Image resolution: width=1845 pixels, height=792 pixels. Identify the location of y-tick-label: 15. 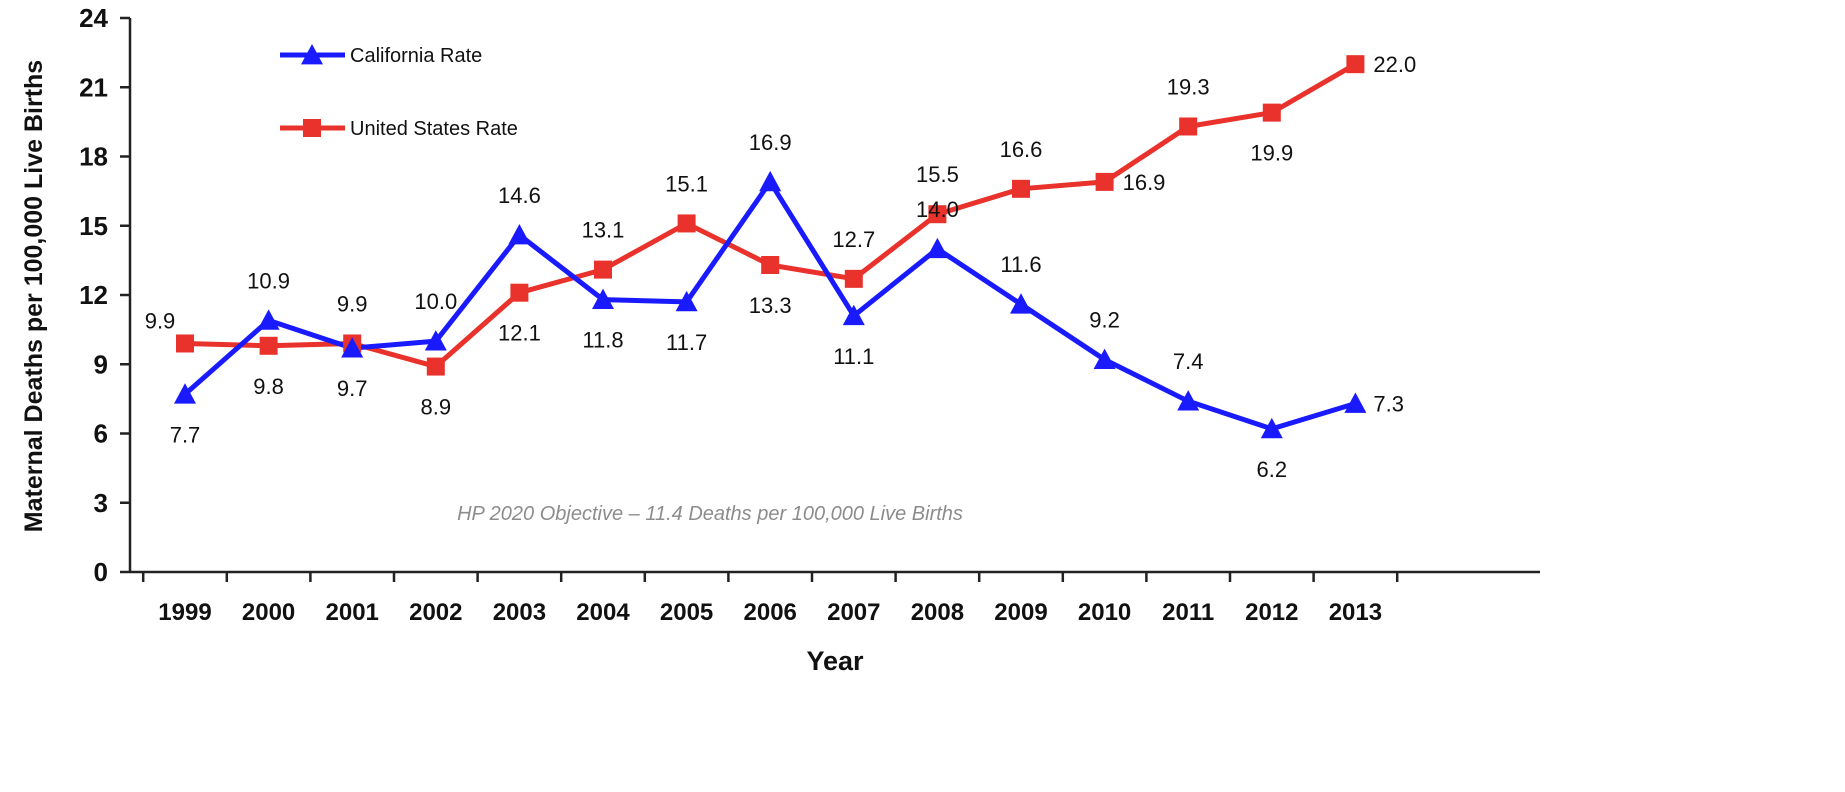
(93, 226).